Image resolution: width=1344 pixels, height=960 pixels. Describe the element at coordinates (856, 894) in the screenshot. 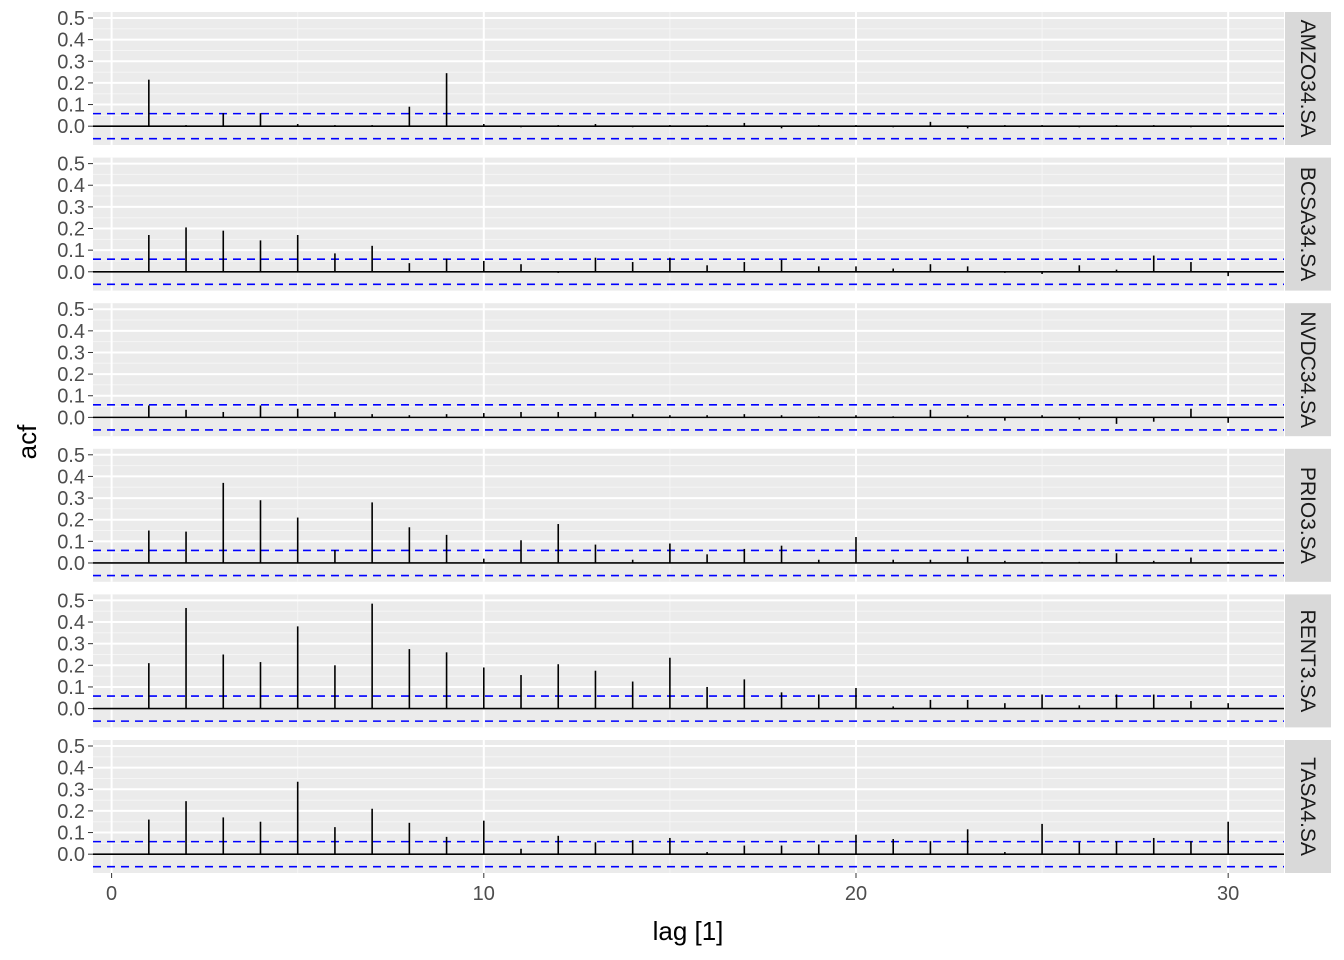

I see `x-tick-label: 20` at that location.